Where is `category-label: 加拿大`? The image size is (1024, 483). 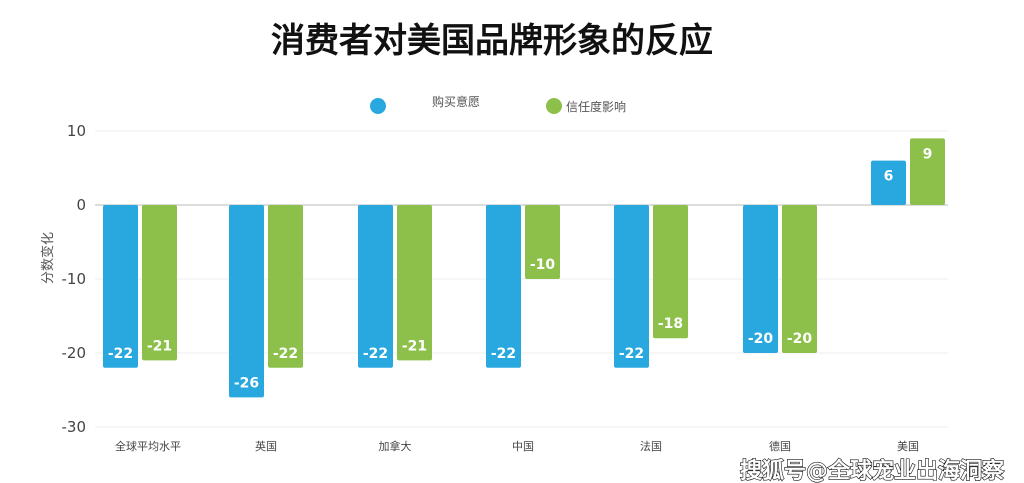 category-label: 加拿大 is located at coordinates (395, 446).